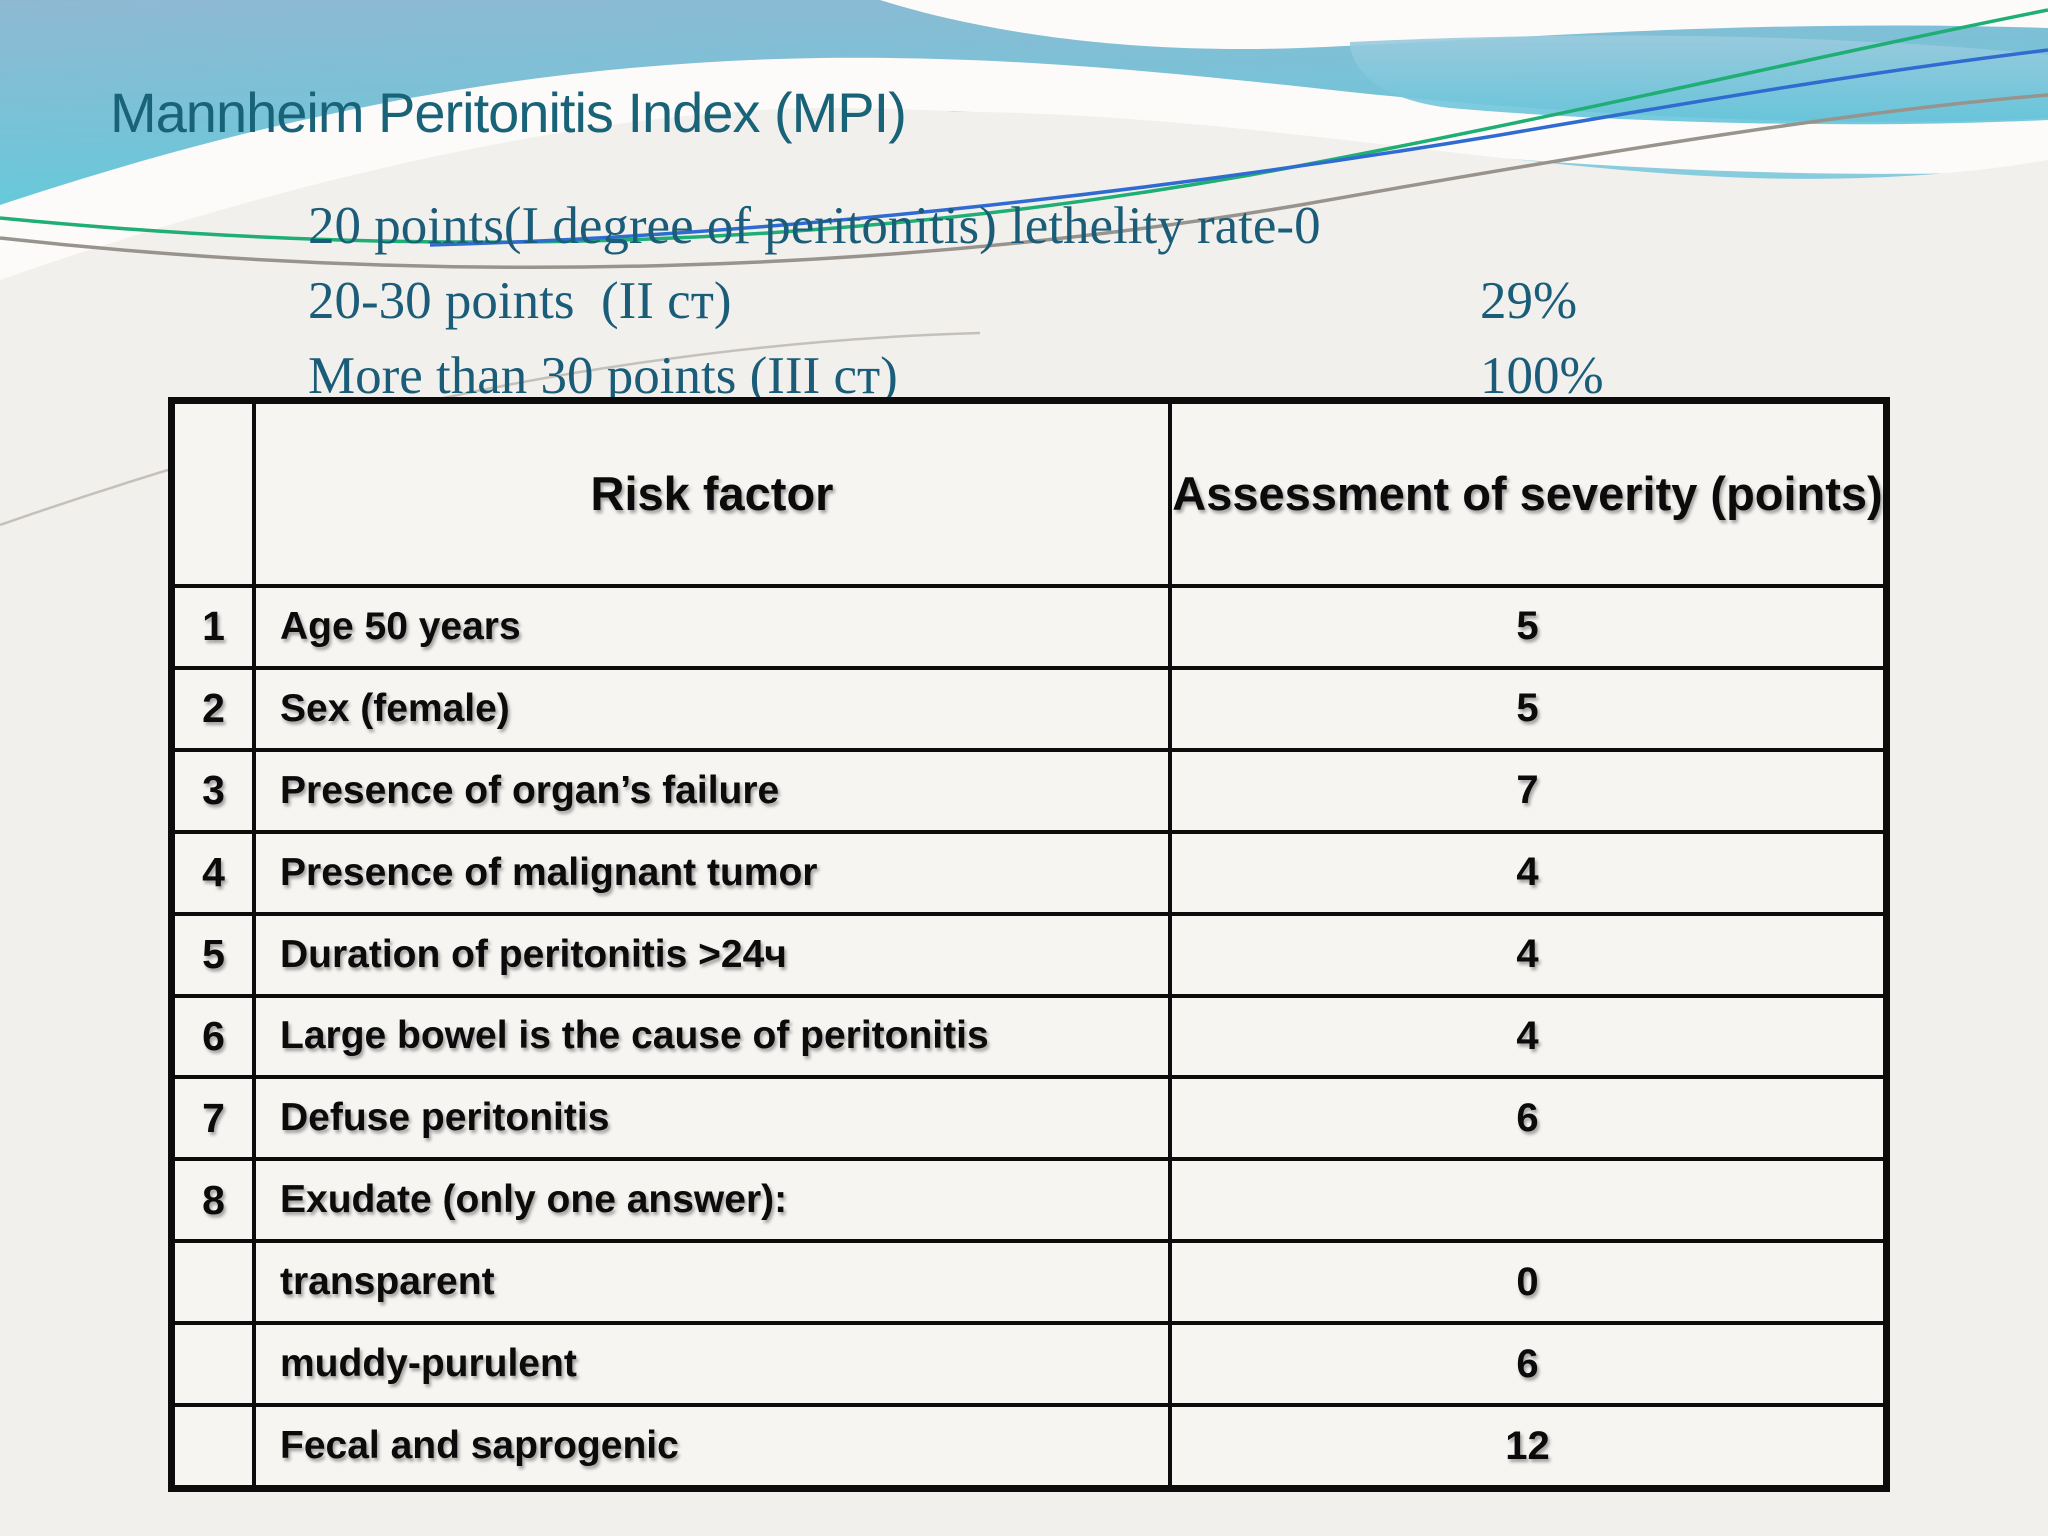 This screenshot has height=1536, width=2048. What do you see at coordinates (712, 872) in the screenshot?
I see `risk-factor-cell: Presence of malignant tumor` at bounding box center [712, 872].